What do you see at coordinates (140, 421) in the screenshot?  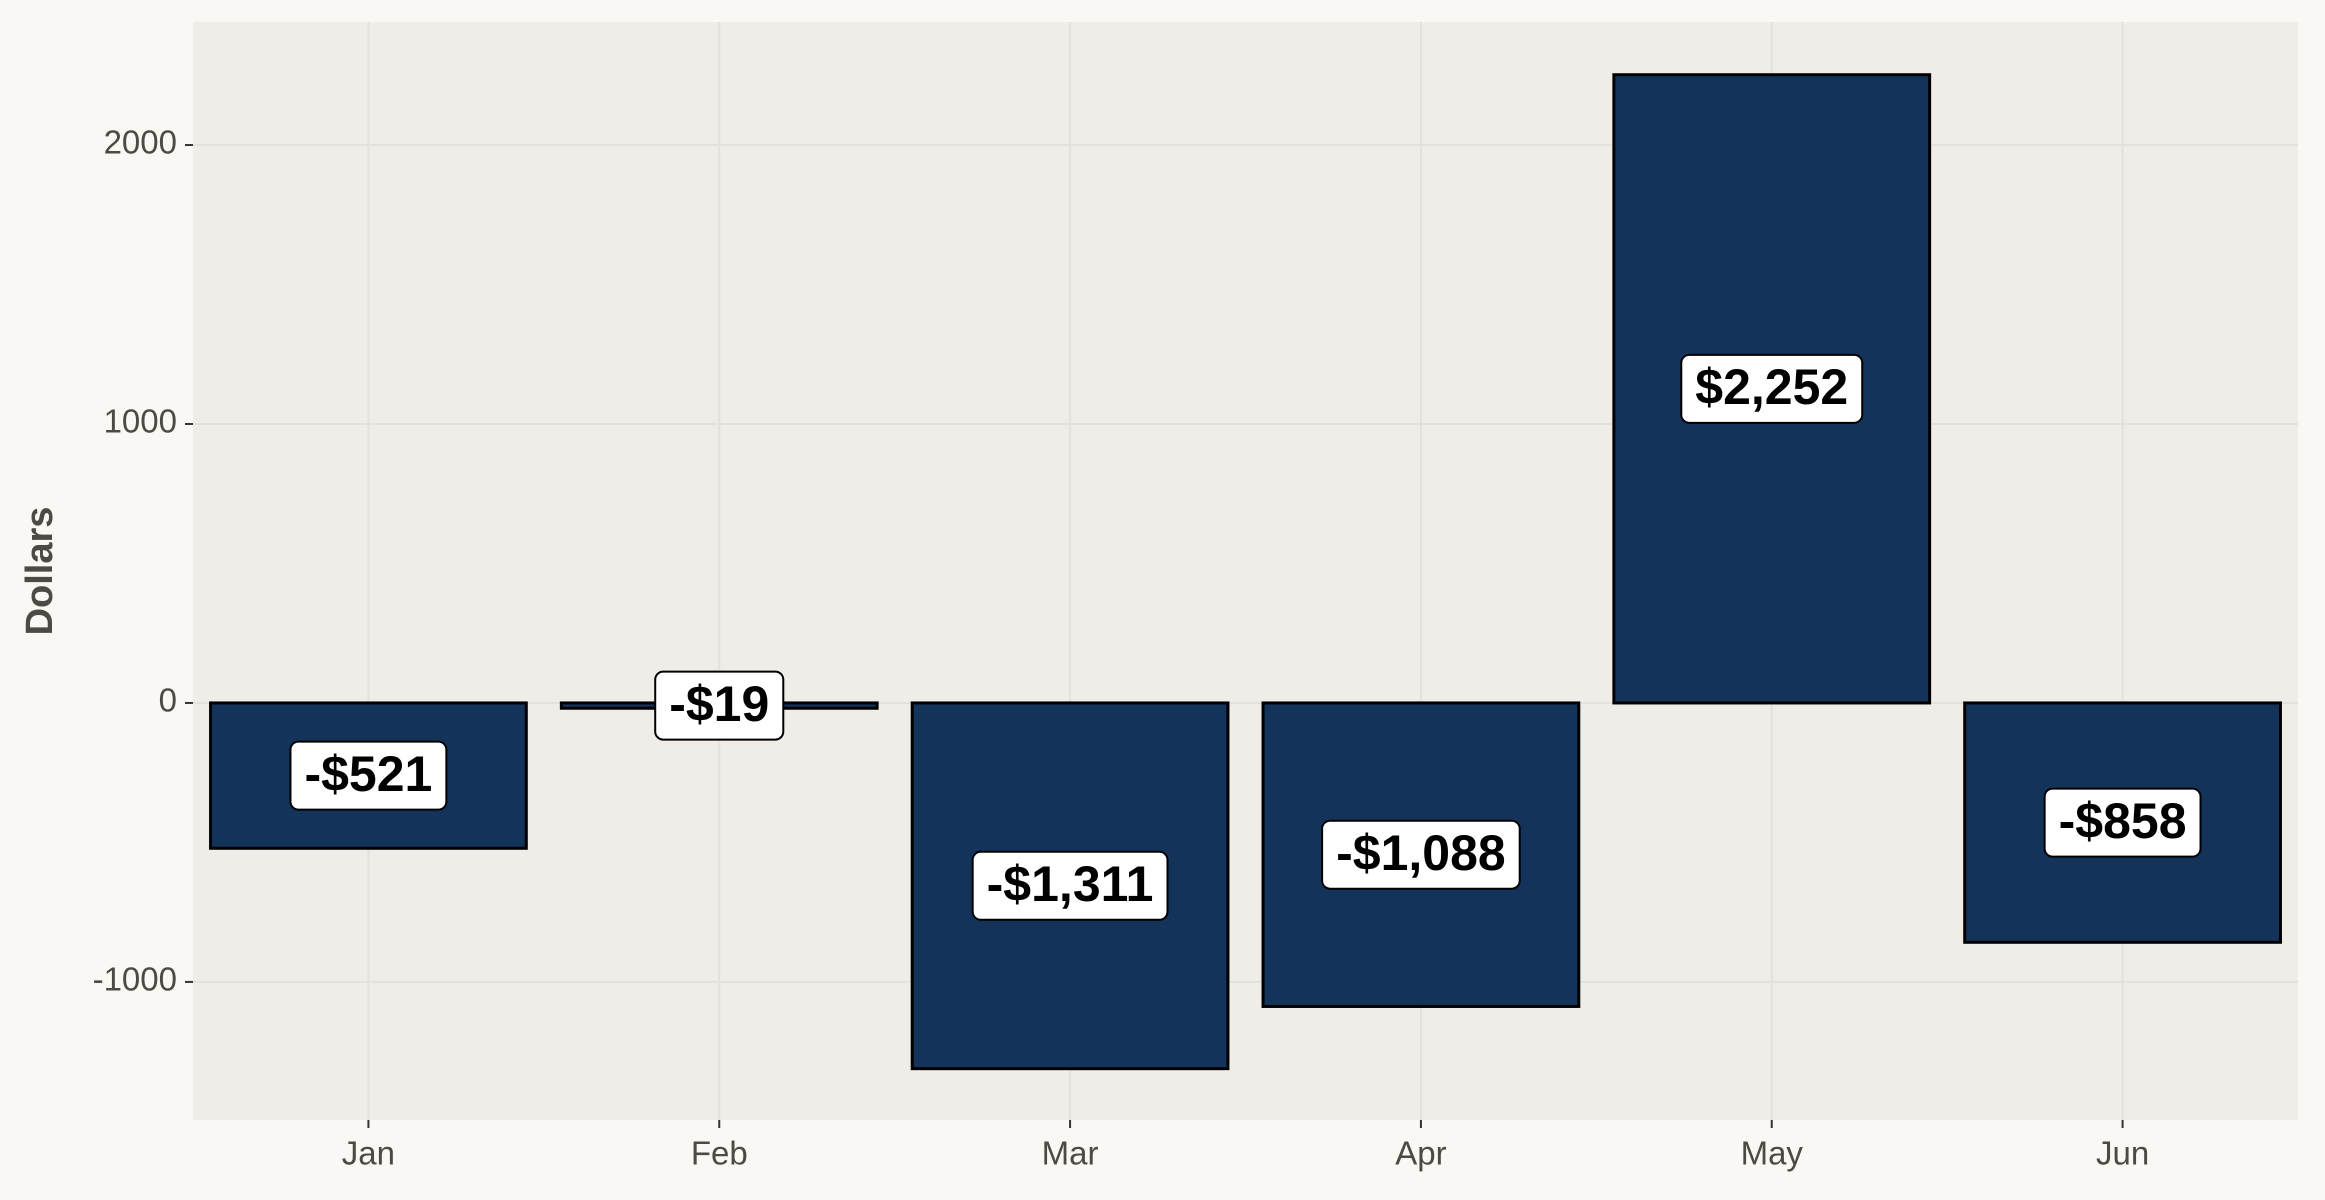 I see `y-tick-label: 1000` at bounding box center [140, 421].